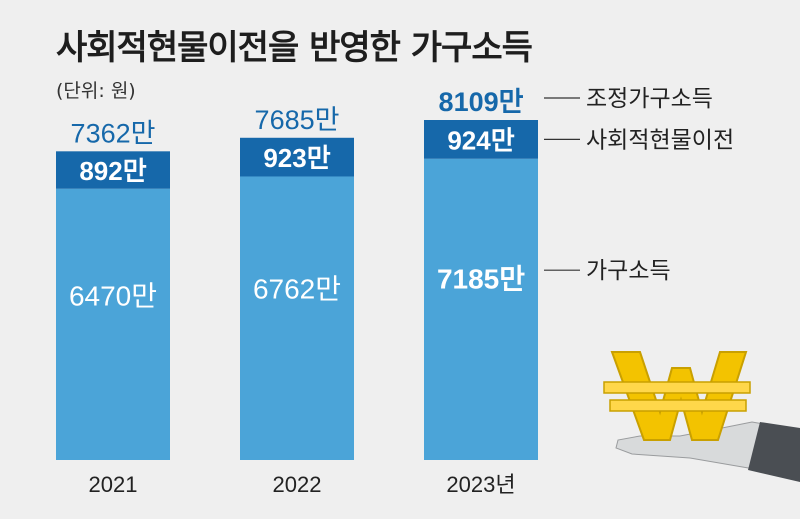 The width and height of the screenshot is (800, 519). I want to click on chart-title: 사회적현물이전을 반영한 가구소득, so click(294, 48).